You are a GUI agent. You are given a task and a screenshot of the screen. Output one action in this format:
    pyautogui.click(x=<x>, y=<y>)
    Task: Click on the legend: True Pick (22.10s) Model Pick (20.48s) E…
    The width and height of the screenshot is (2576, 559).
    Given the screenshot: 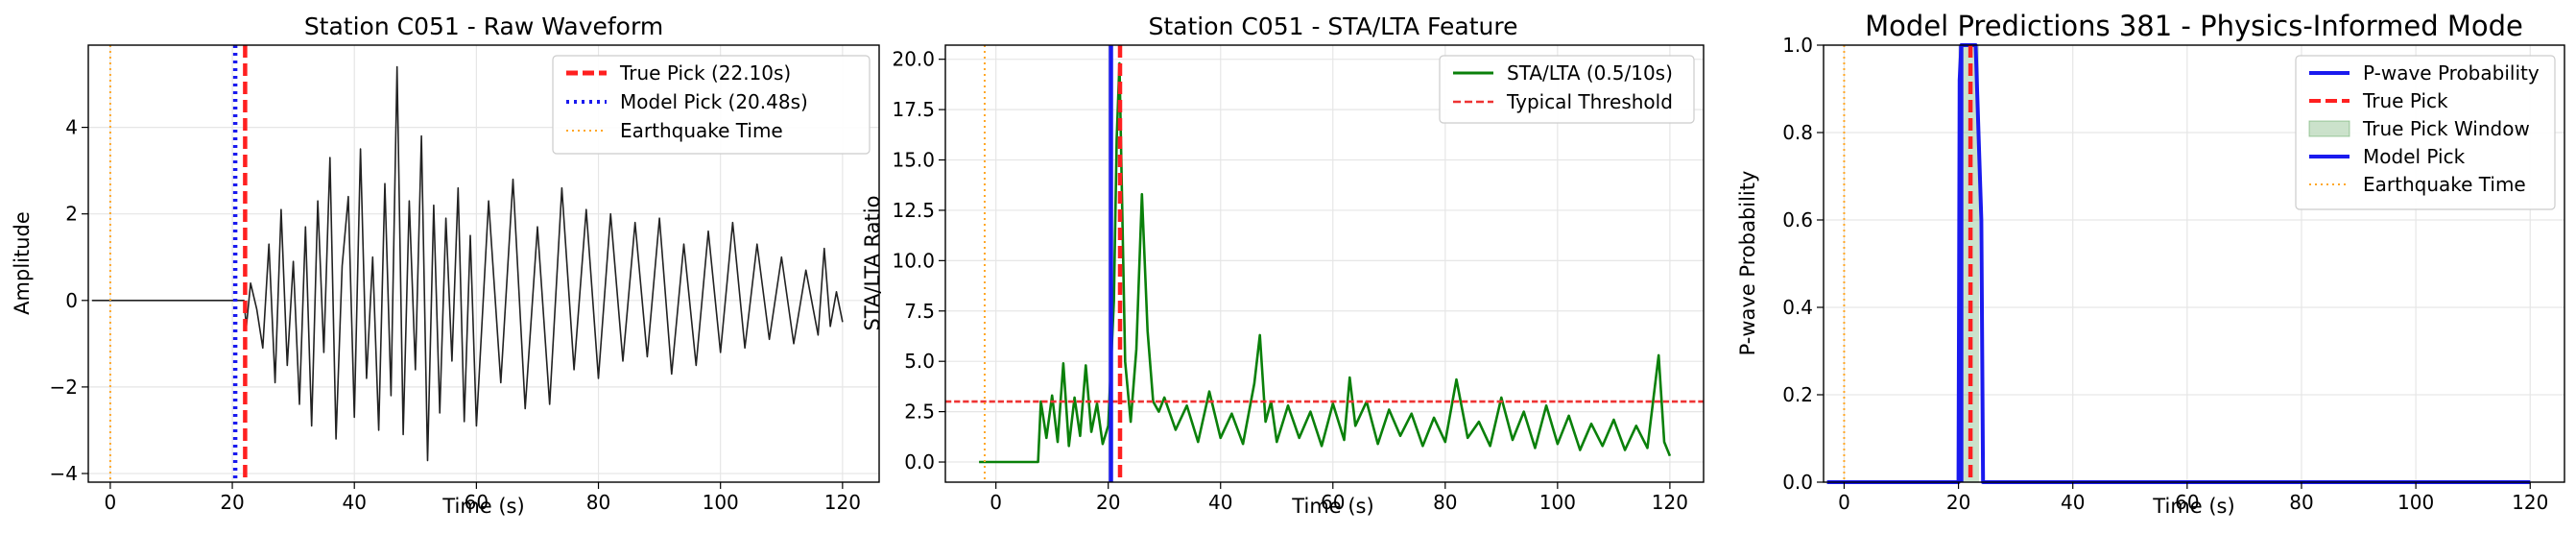 What is the action you would take?
    pyautogui.click(x=711, y=105)
    